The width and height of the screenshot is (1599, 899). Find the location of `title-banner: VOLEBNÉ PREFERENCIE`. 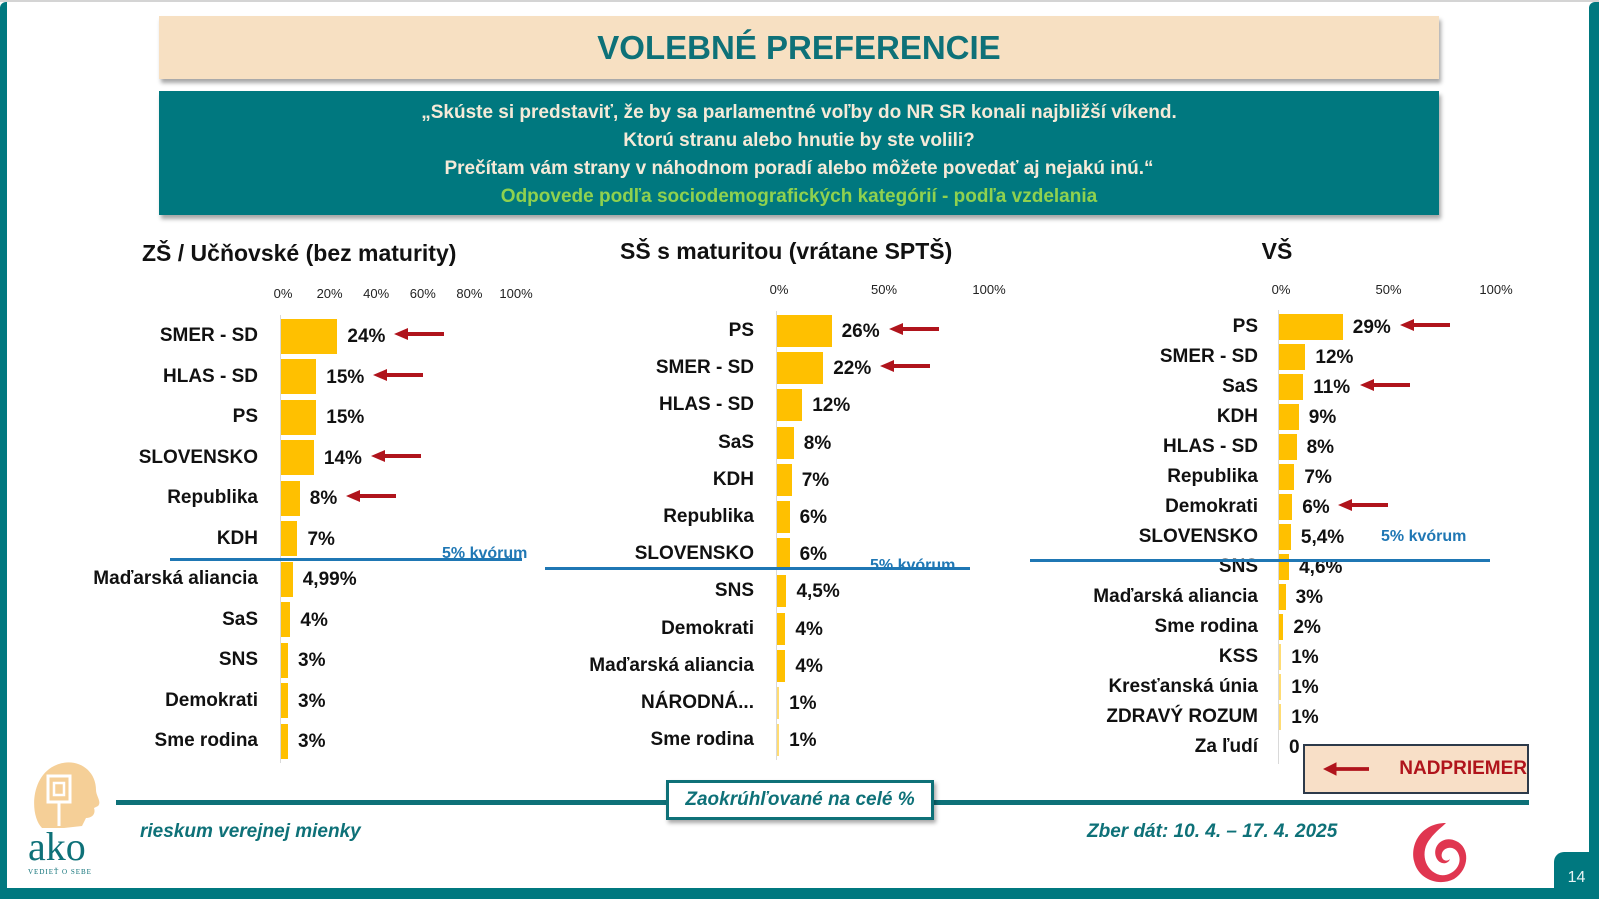

title-banner: VOLEBNÉ PREFERENCIE is located at coordinates (799, 47).